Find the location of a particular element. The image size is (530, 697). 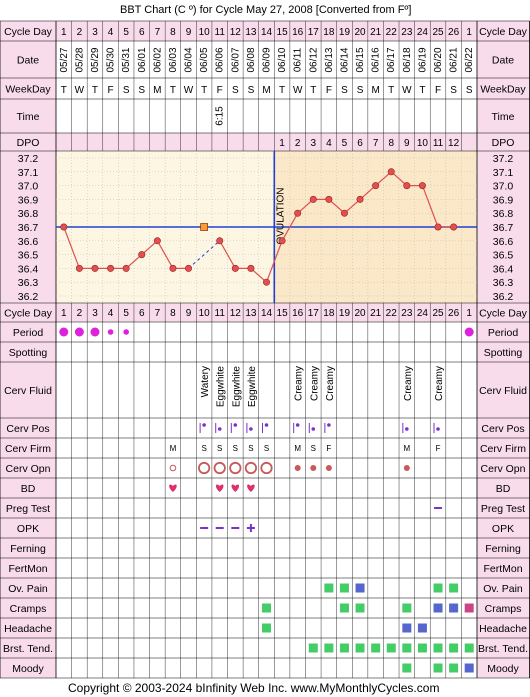

row-label-right-cerv_fluid: Cerv Fluid is located at coordinates (503, 391).